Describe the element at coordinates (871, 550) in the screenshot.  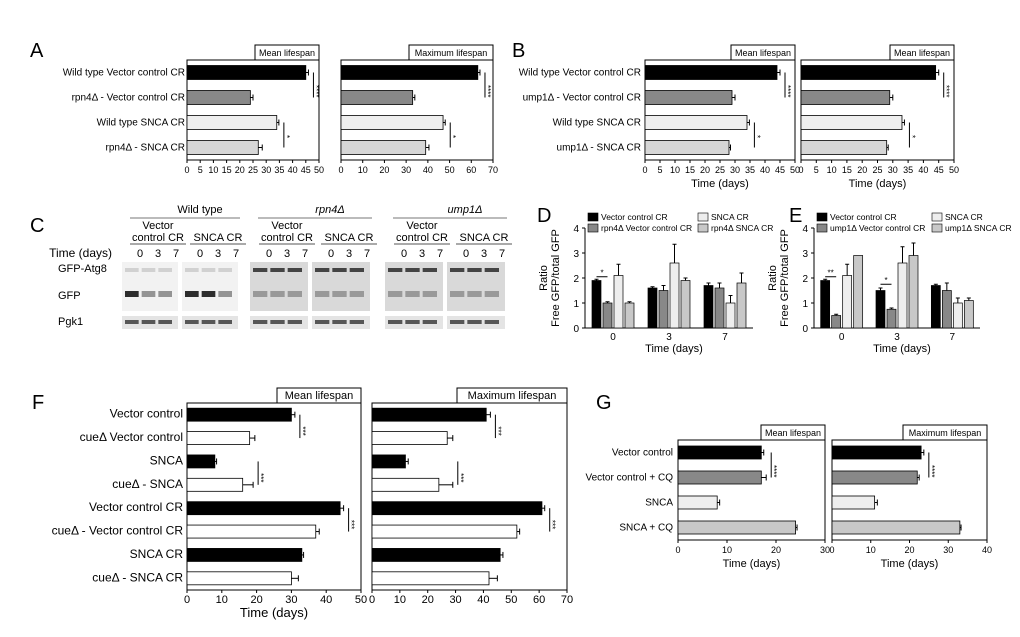
I see `x-tick-label: 10` at that location.